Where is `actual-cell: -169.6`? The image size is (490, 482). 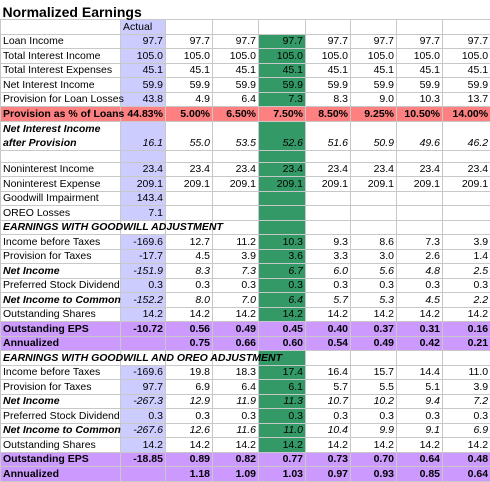
actual-cell: -169.6 is located at coordinates (143, 242).